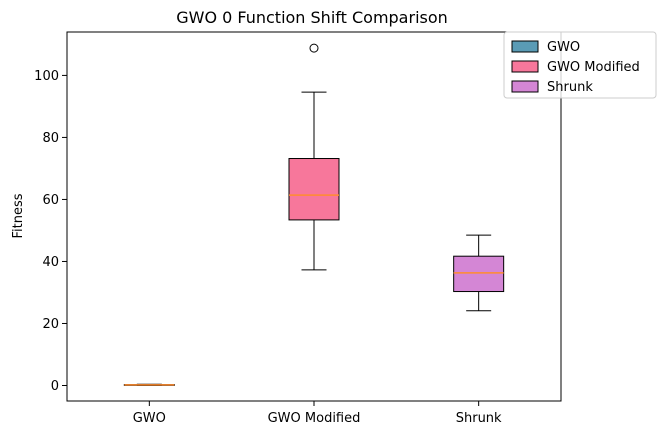 The image size is (663, 435). Describe the element at coordinates (593, 67) in the screenshot. I see `legend-label: GWO Modified` at that location.